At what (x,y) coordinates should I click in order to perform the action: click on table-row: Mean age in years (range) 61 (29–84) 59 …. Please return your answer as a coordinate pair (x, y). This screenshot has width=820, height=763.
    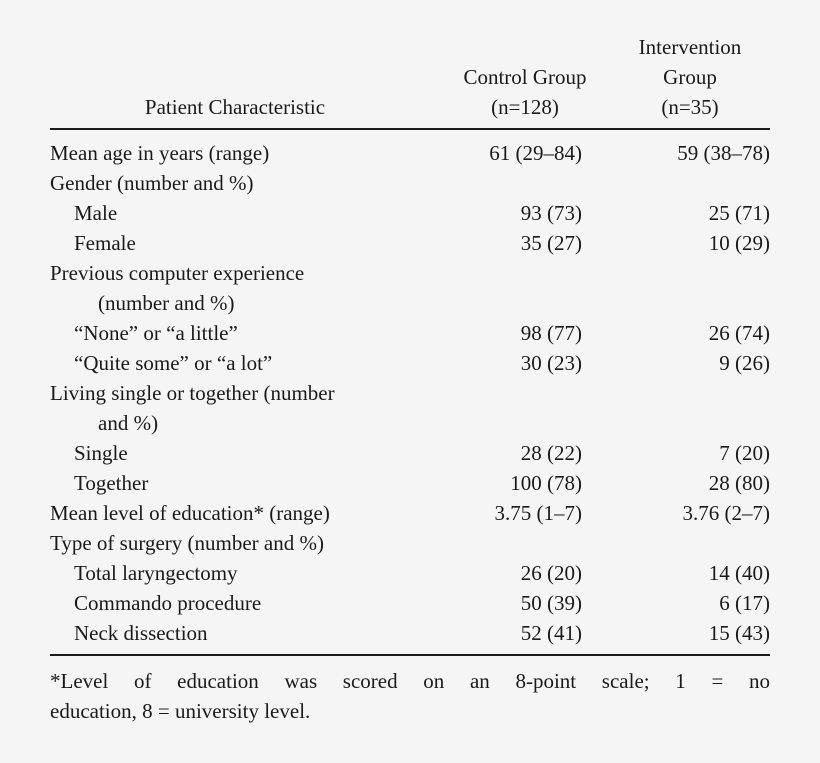
    Looking at the image, I should click on (410, 148).